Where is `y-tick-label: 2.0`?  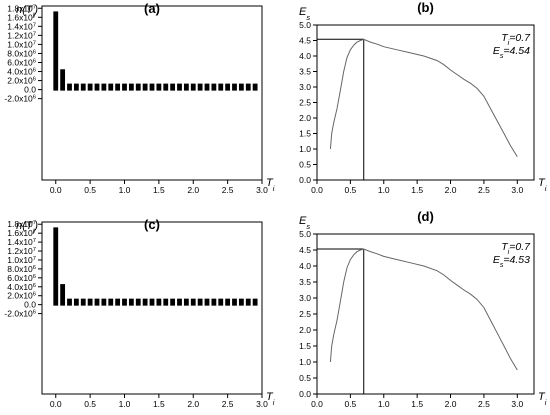
y-tick-label: 2.0 is located at coordinates (305, 118).